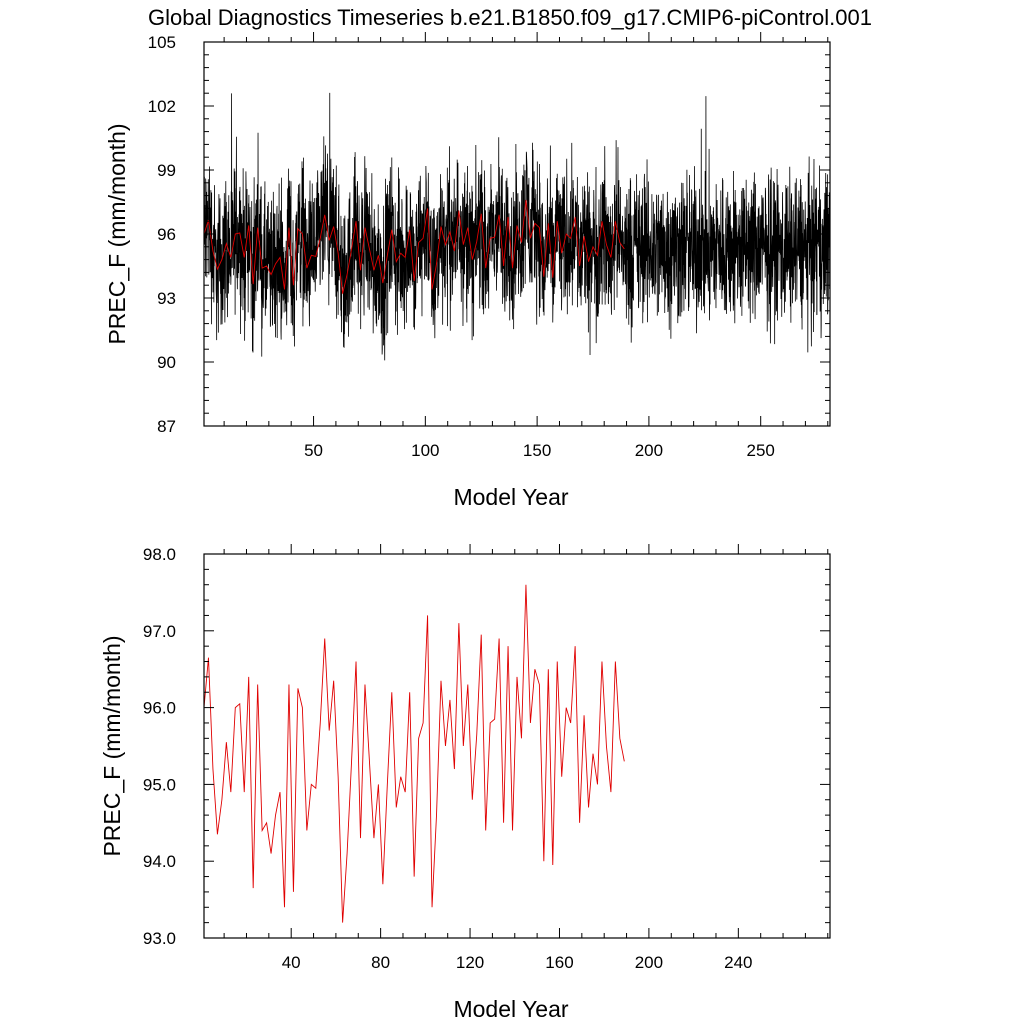 The height and width of the screenshot is (1024, 1024). I want to click on x-tick-label: 120, so click(470, 962).